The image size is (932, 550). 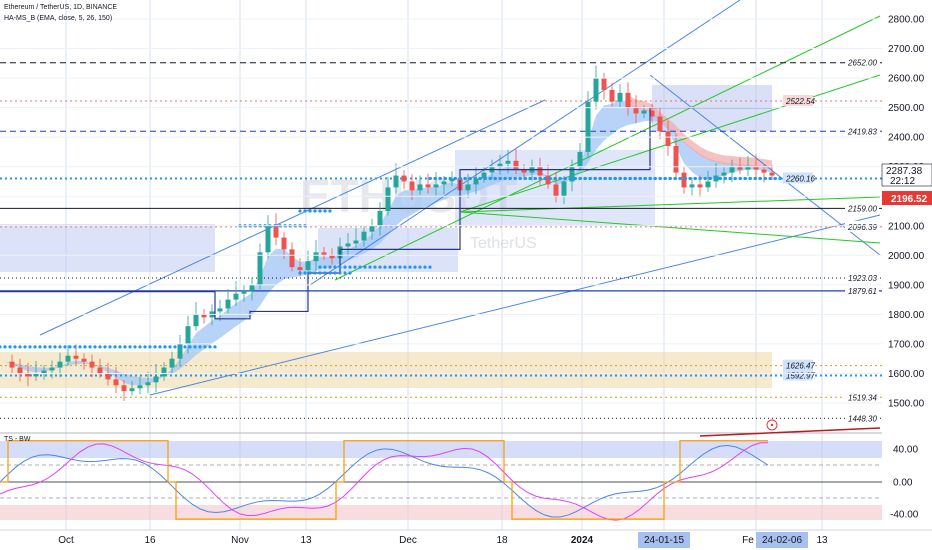 I want to click on time-tick-label: 16, so click(x=150, y=540).